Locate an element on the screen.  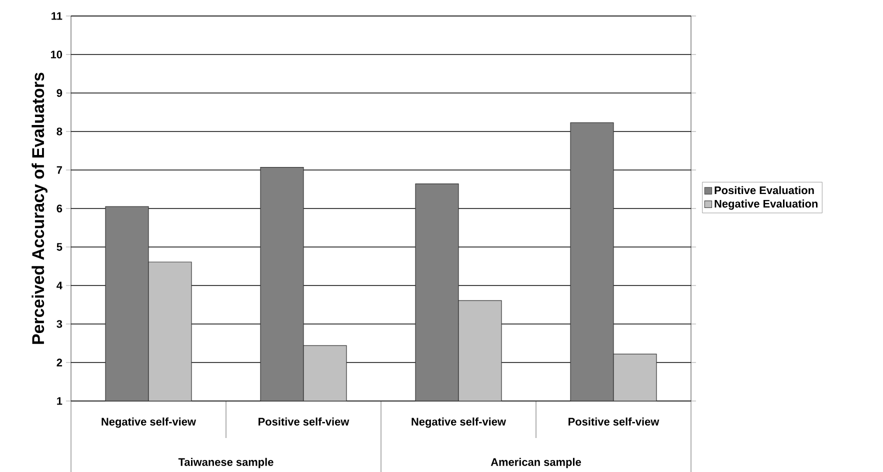
legend-label: Positive Evaluation is located at coordinates (764, 190).